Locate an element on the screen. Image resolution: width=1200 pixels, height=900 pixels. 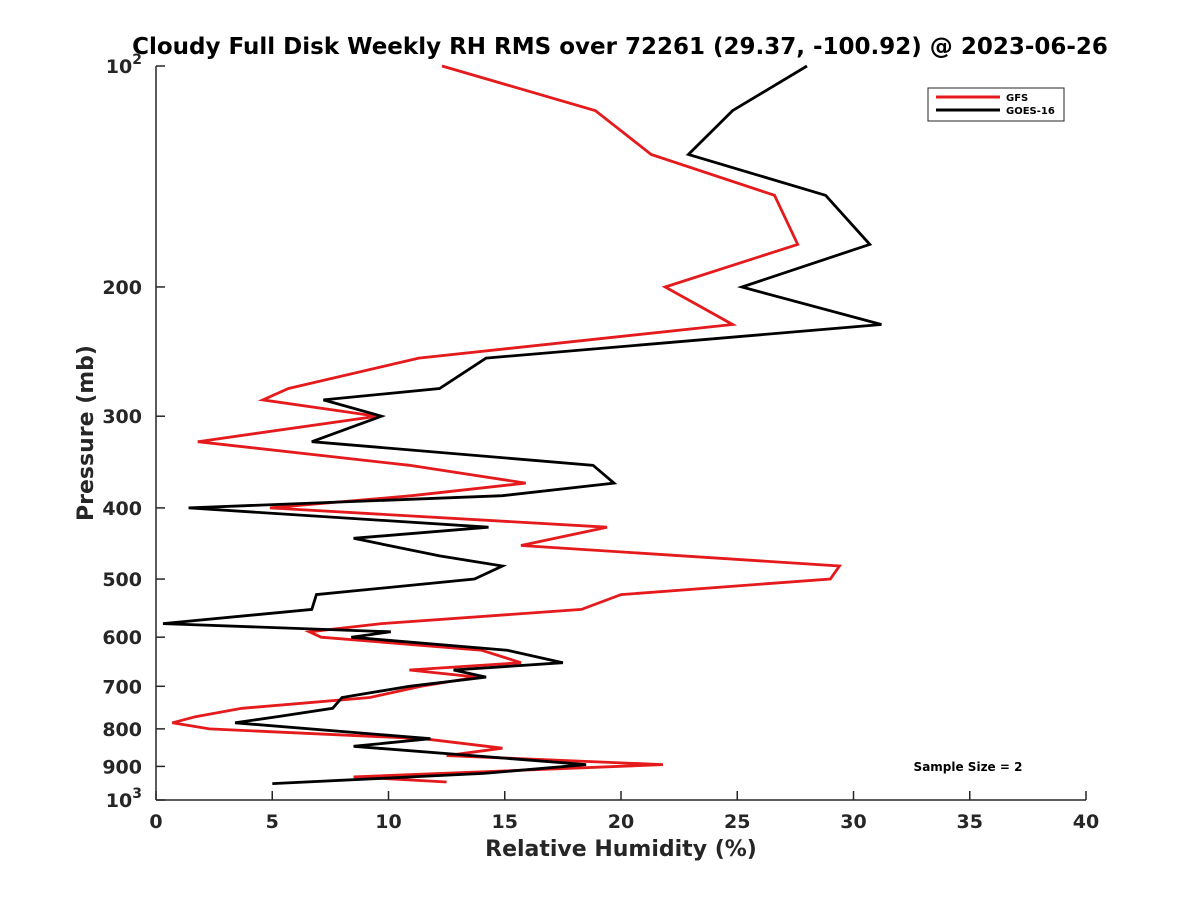
y-tick-label: 10² is located at coordinates (124, 65).